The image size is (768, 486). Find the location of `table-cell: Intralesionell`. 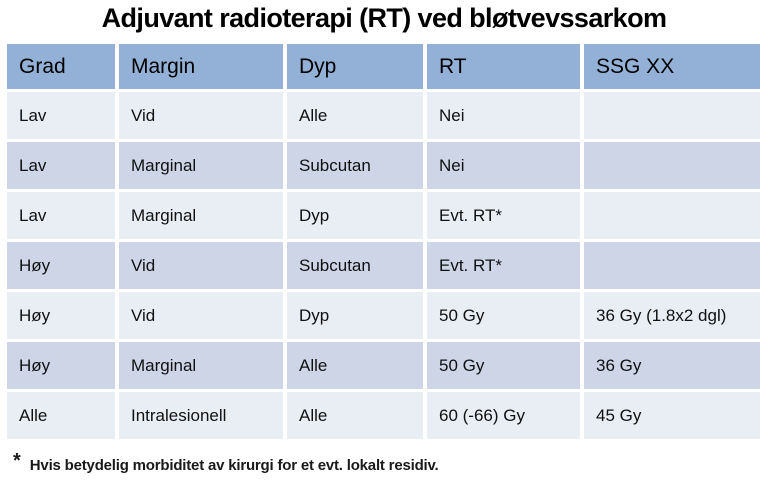

table-cell: Intralesionell is located at coordinates (201, 415).